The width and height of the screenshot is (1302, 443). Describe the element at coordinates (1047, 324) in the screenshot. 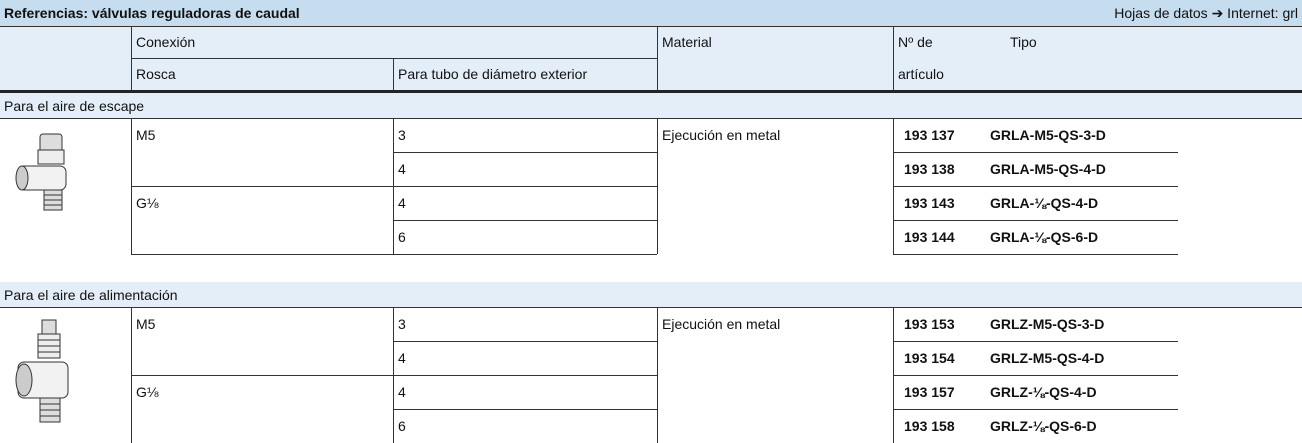

I see `type-code: GRLZ-M5-QS-3-D` at that location.